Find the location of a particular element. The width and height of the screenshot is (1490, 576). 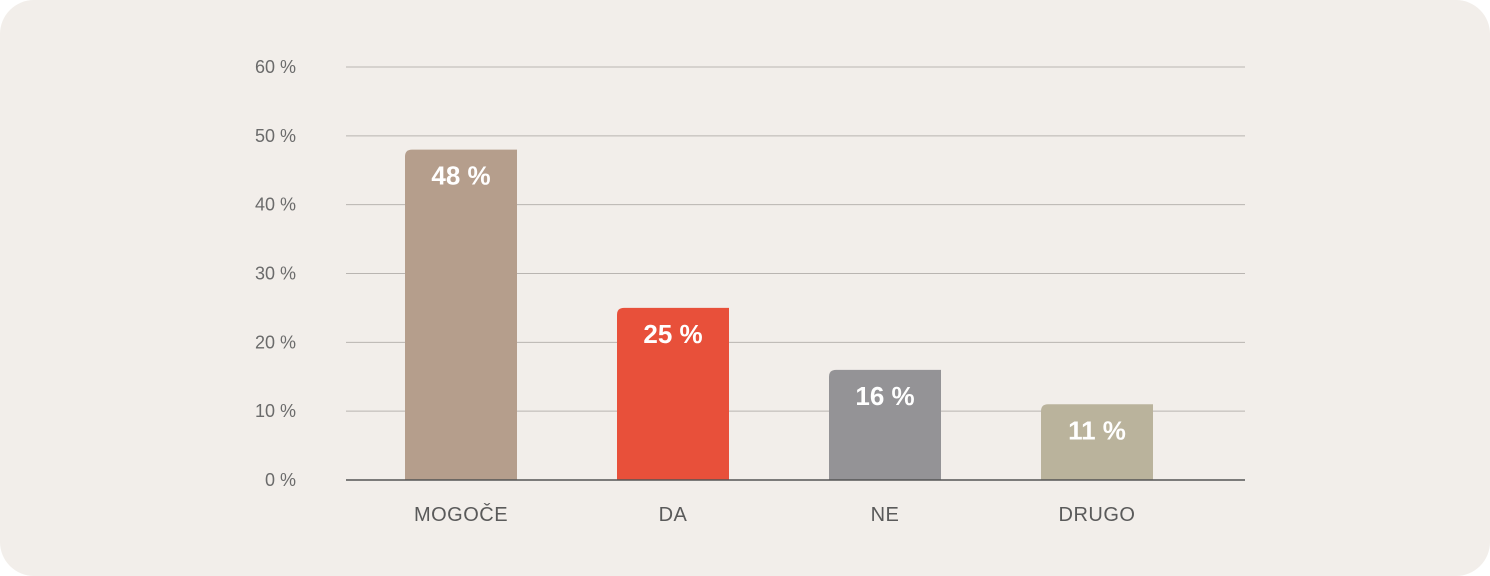

x-axis-category-labels: MOGOČE DA NE DRUGO is located at coordinates (775, 514).